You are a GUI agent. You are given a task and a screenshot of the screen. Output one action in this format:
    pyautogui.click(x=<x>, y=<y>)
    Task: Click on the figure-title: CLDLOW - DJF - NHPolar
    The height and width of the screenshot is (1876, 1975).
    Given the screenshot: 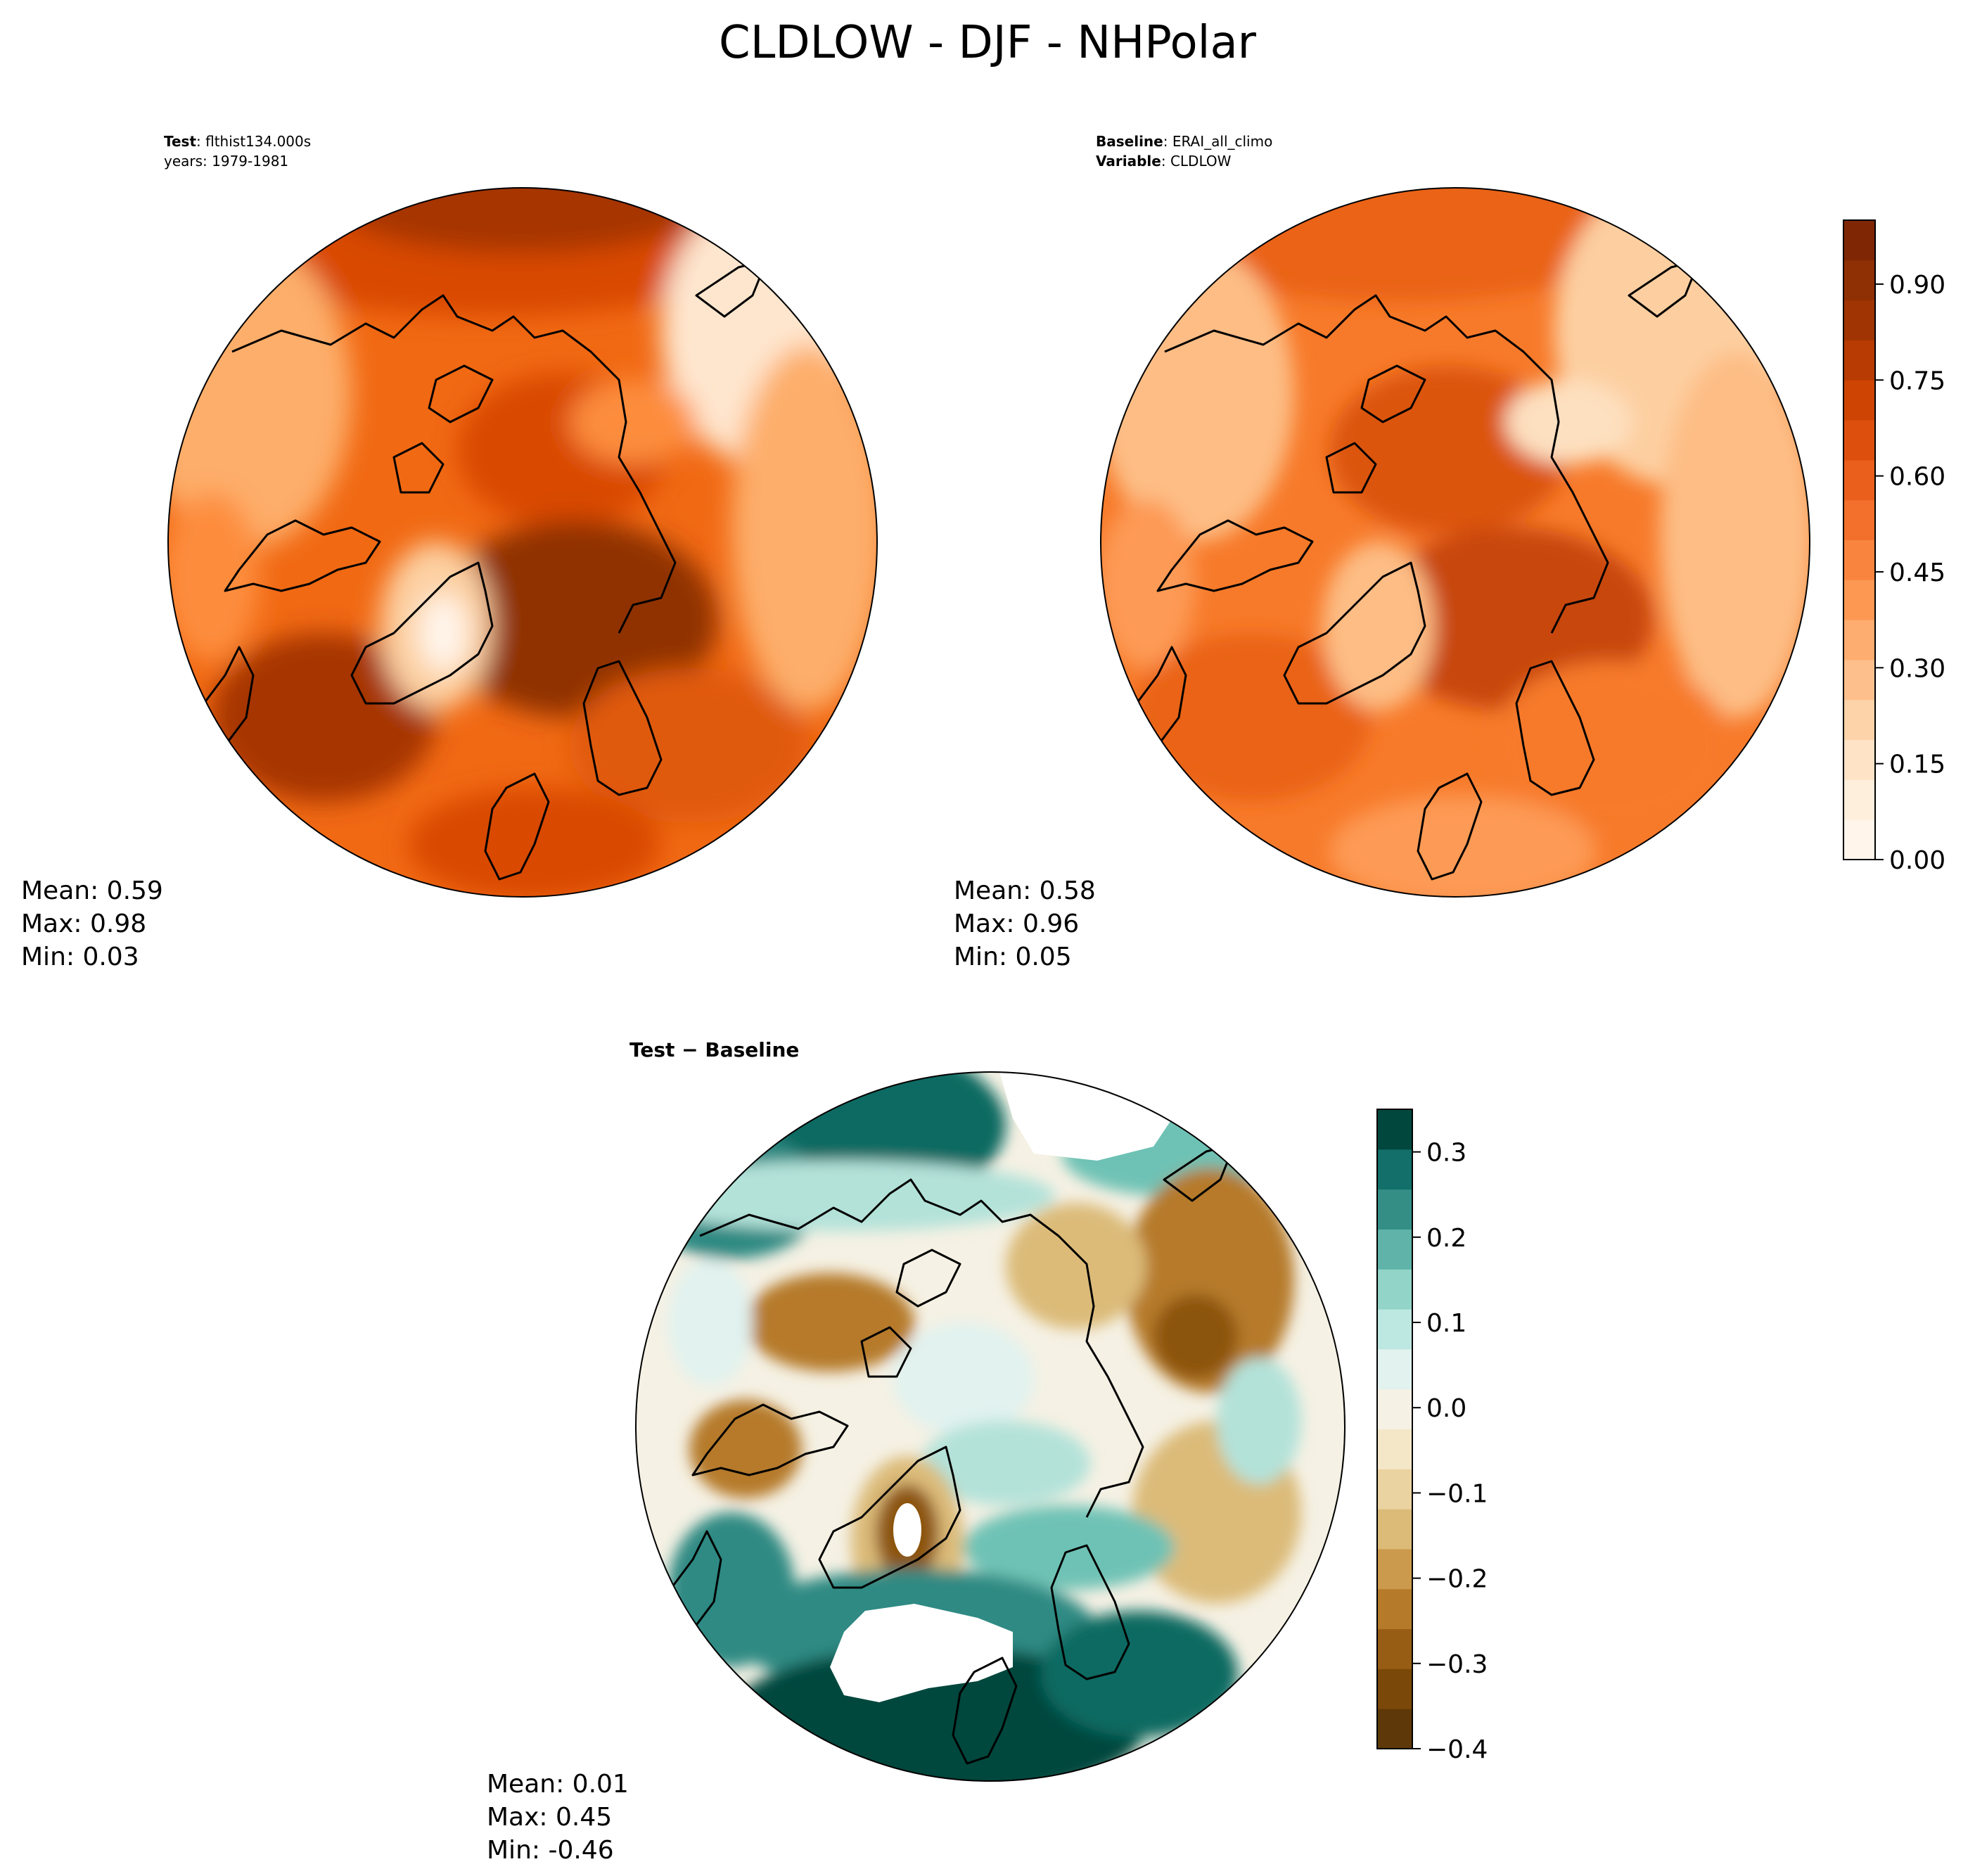 What is the action you would take?
    pyautogui.click(x=988, y=43)
    